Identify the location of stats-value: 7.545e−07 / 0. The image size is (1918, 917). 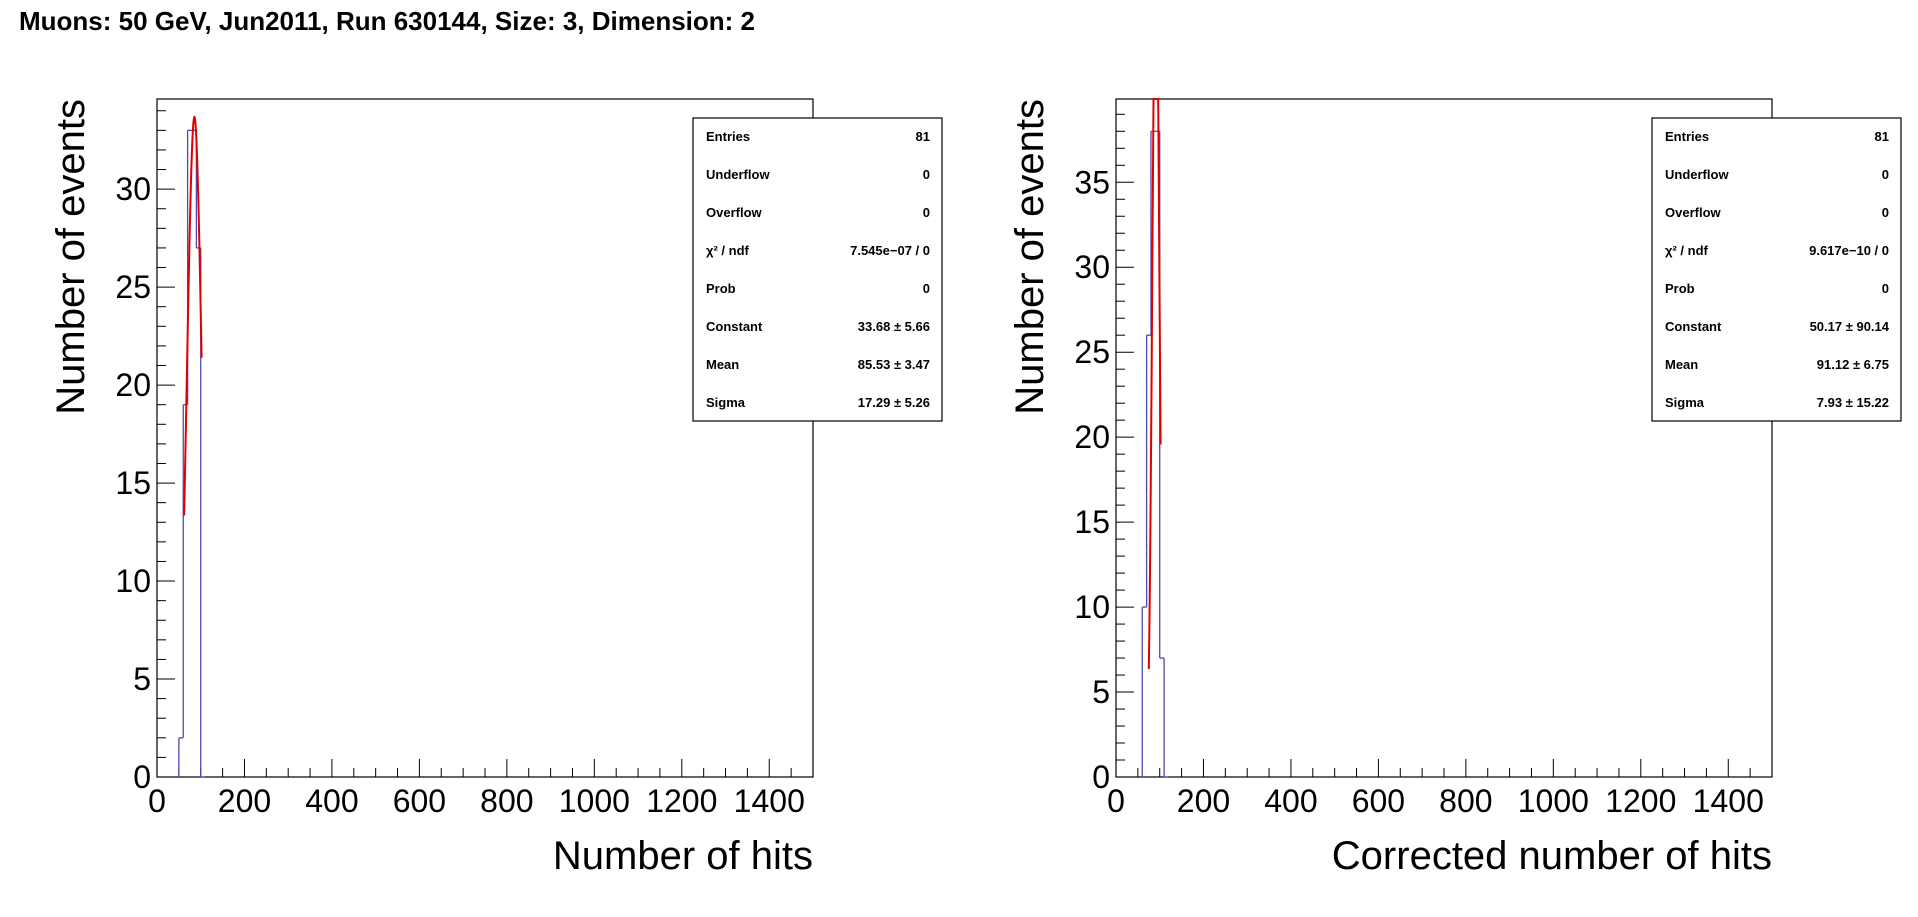
(890, 250).